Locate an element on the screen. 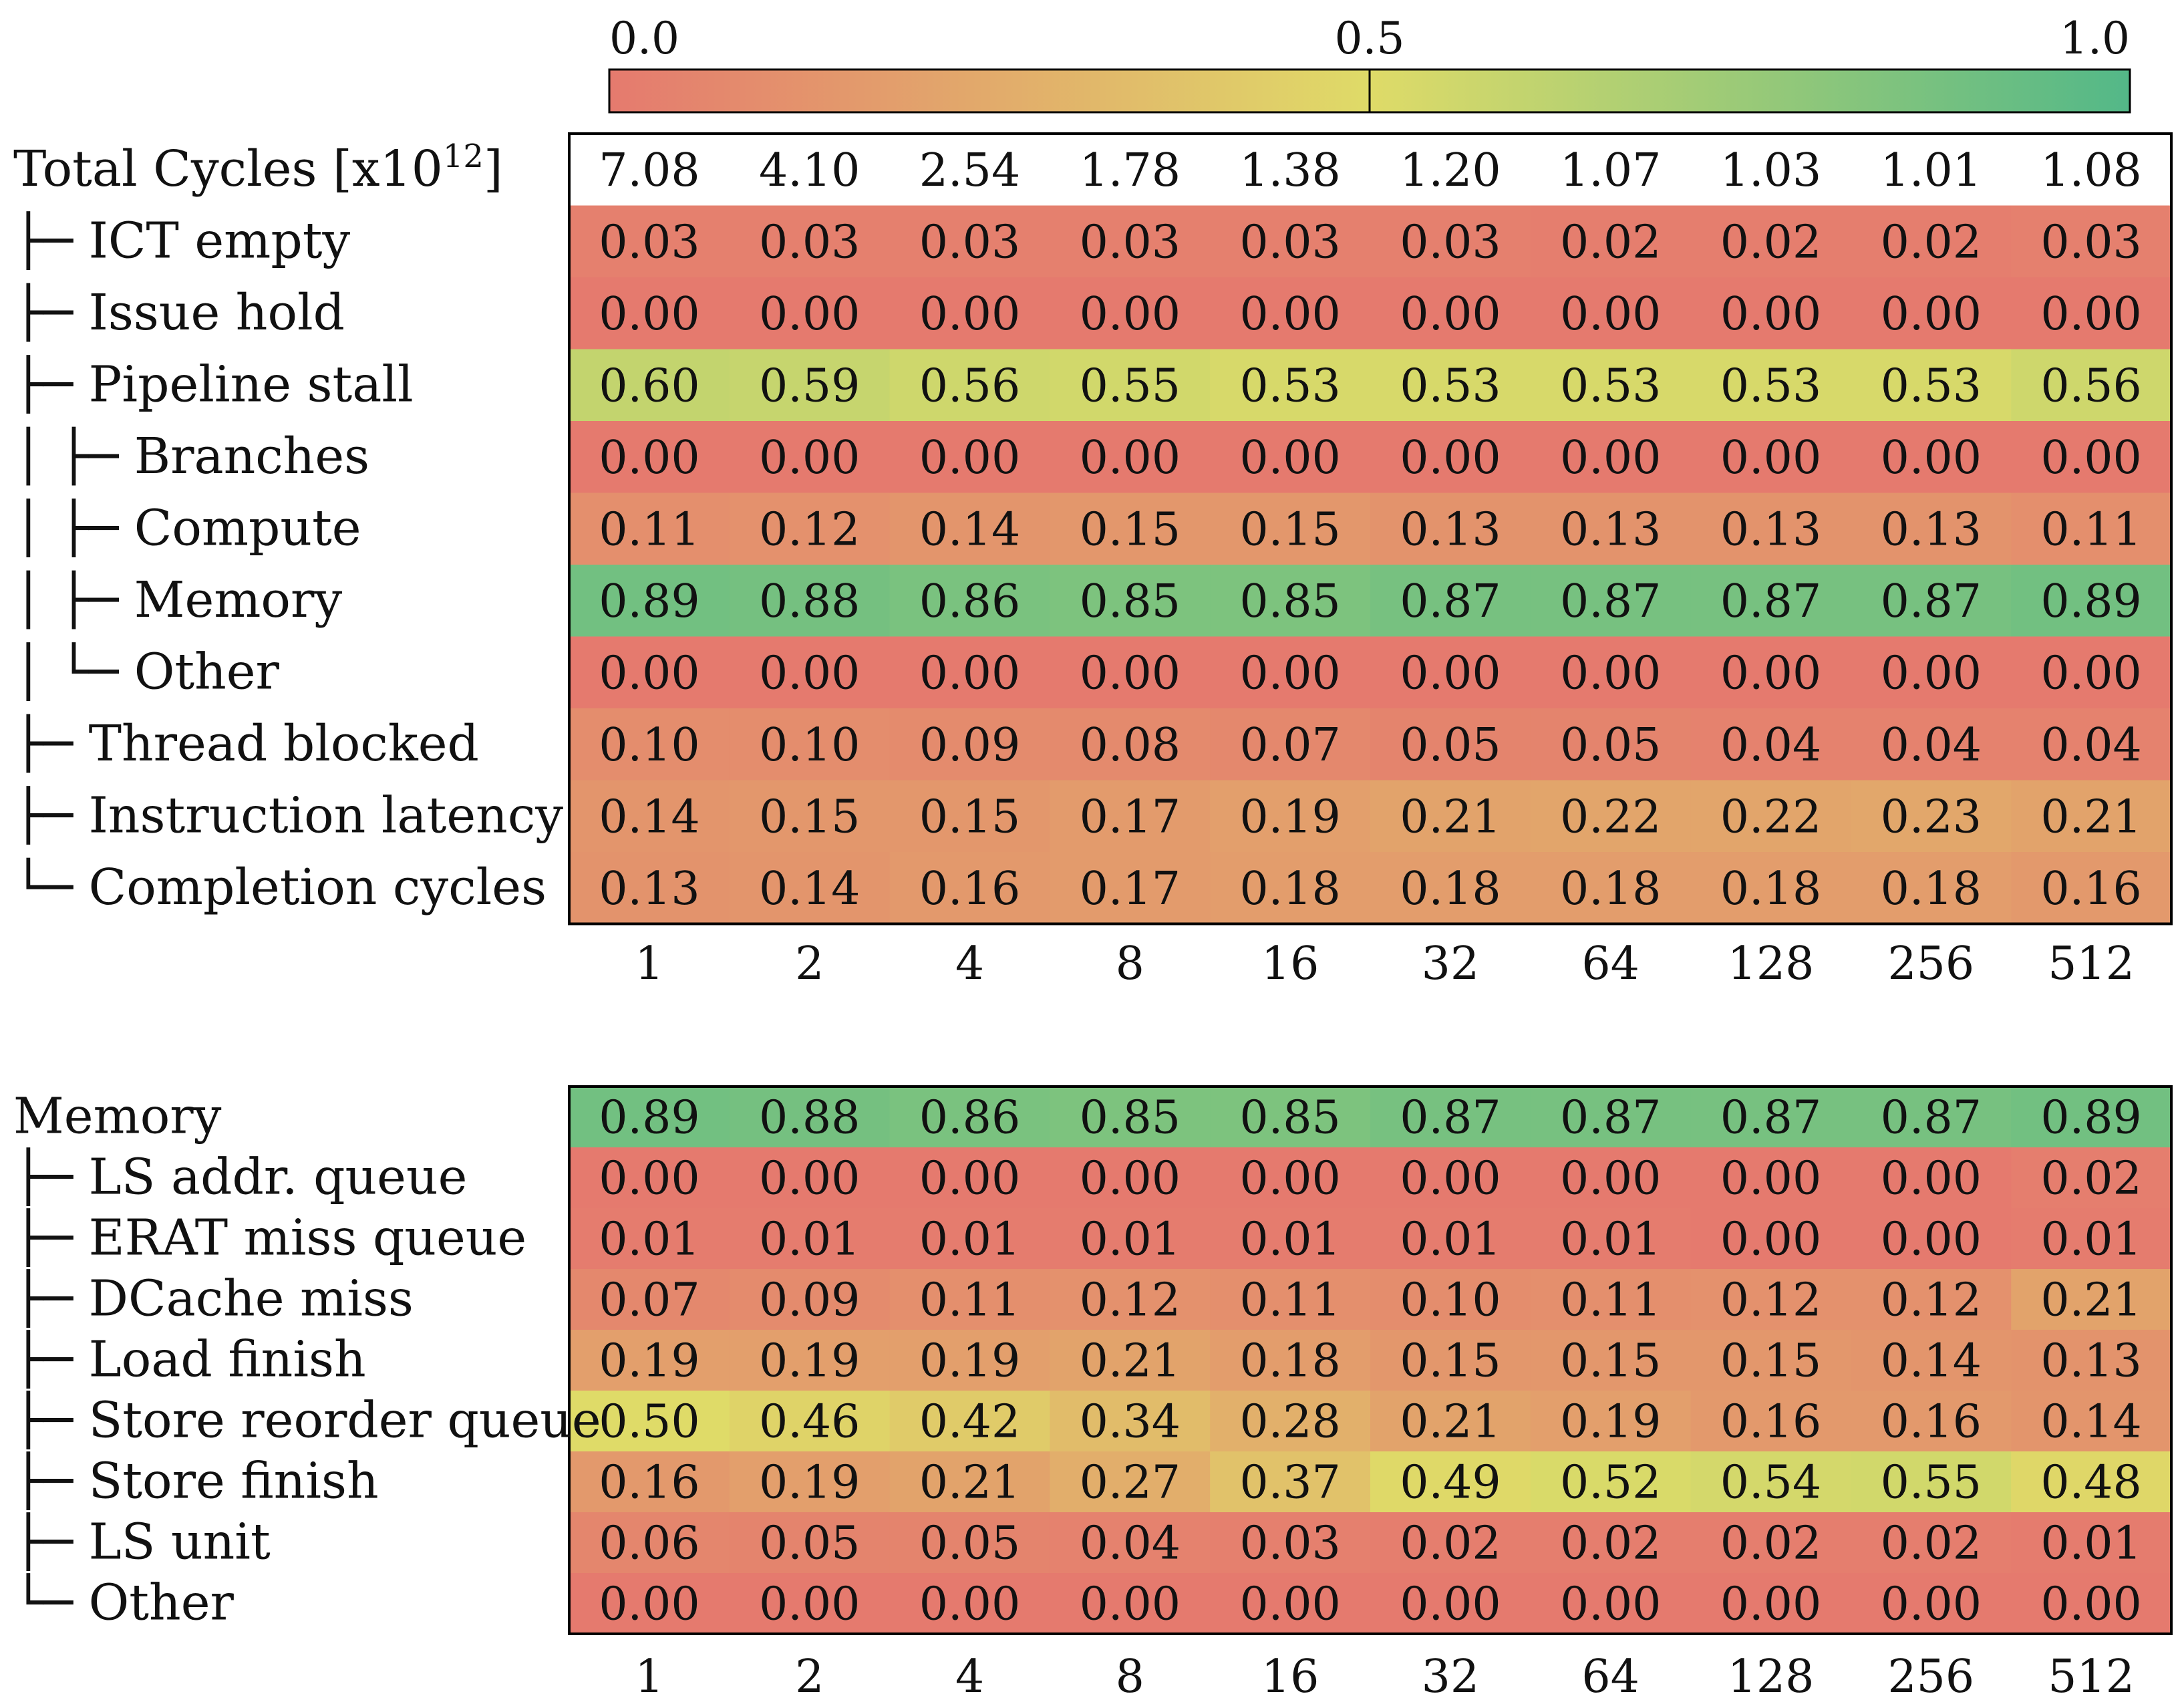  x-tick-label: 32 is located at coordinates (1451, 1677).